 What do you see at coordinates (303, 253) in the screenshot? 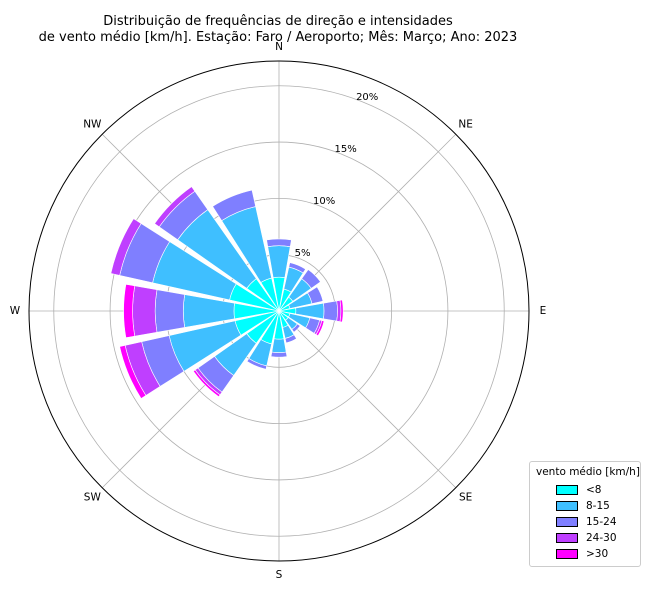
I see `radial-tick-label: 5%` at bounding box center [303, 253].